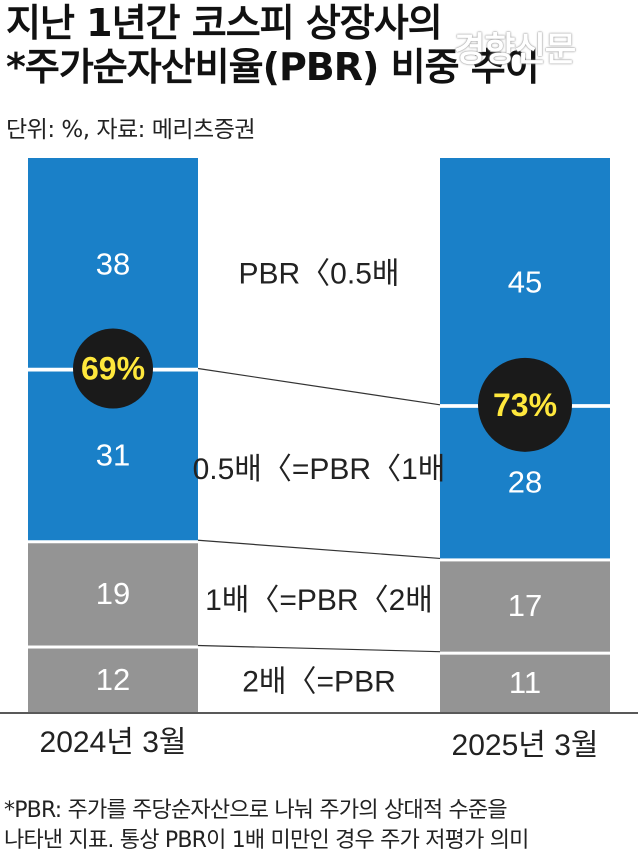 This screenshot has height=856, width=638. What do you see at coordinates (515, 50) in the screenshot?
I see `watermark-logo: 경향신문` at bounding box center [515, 50].